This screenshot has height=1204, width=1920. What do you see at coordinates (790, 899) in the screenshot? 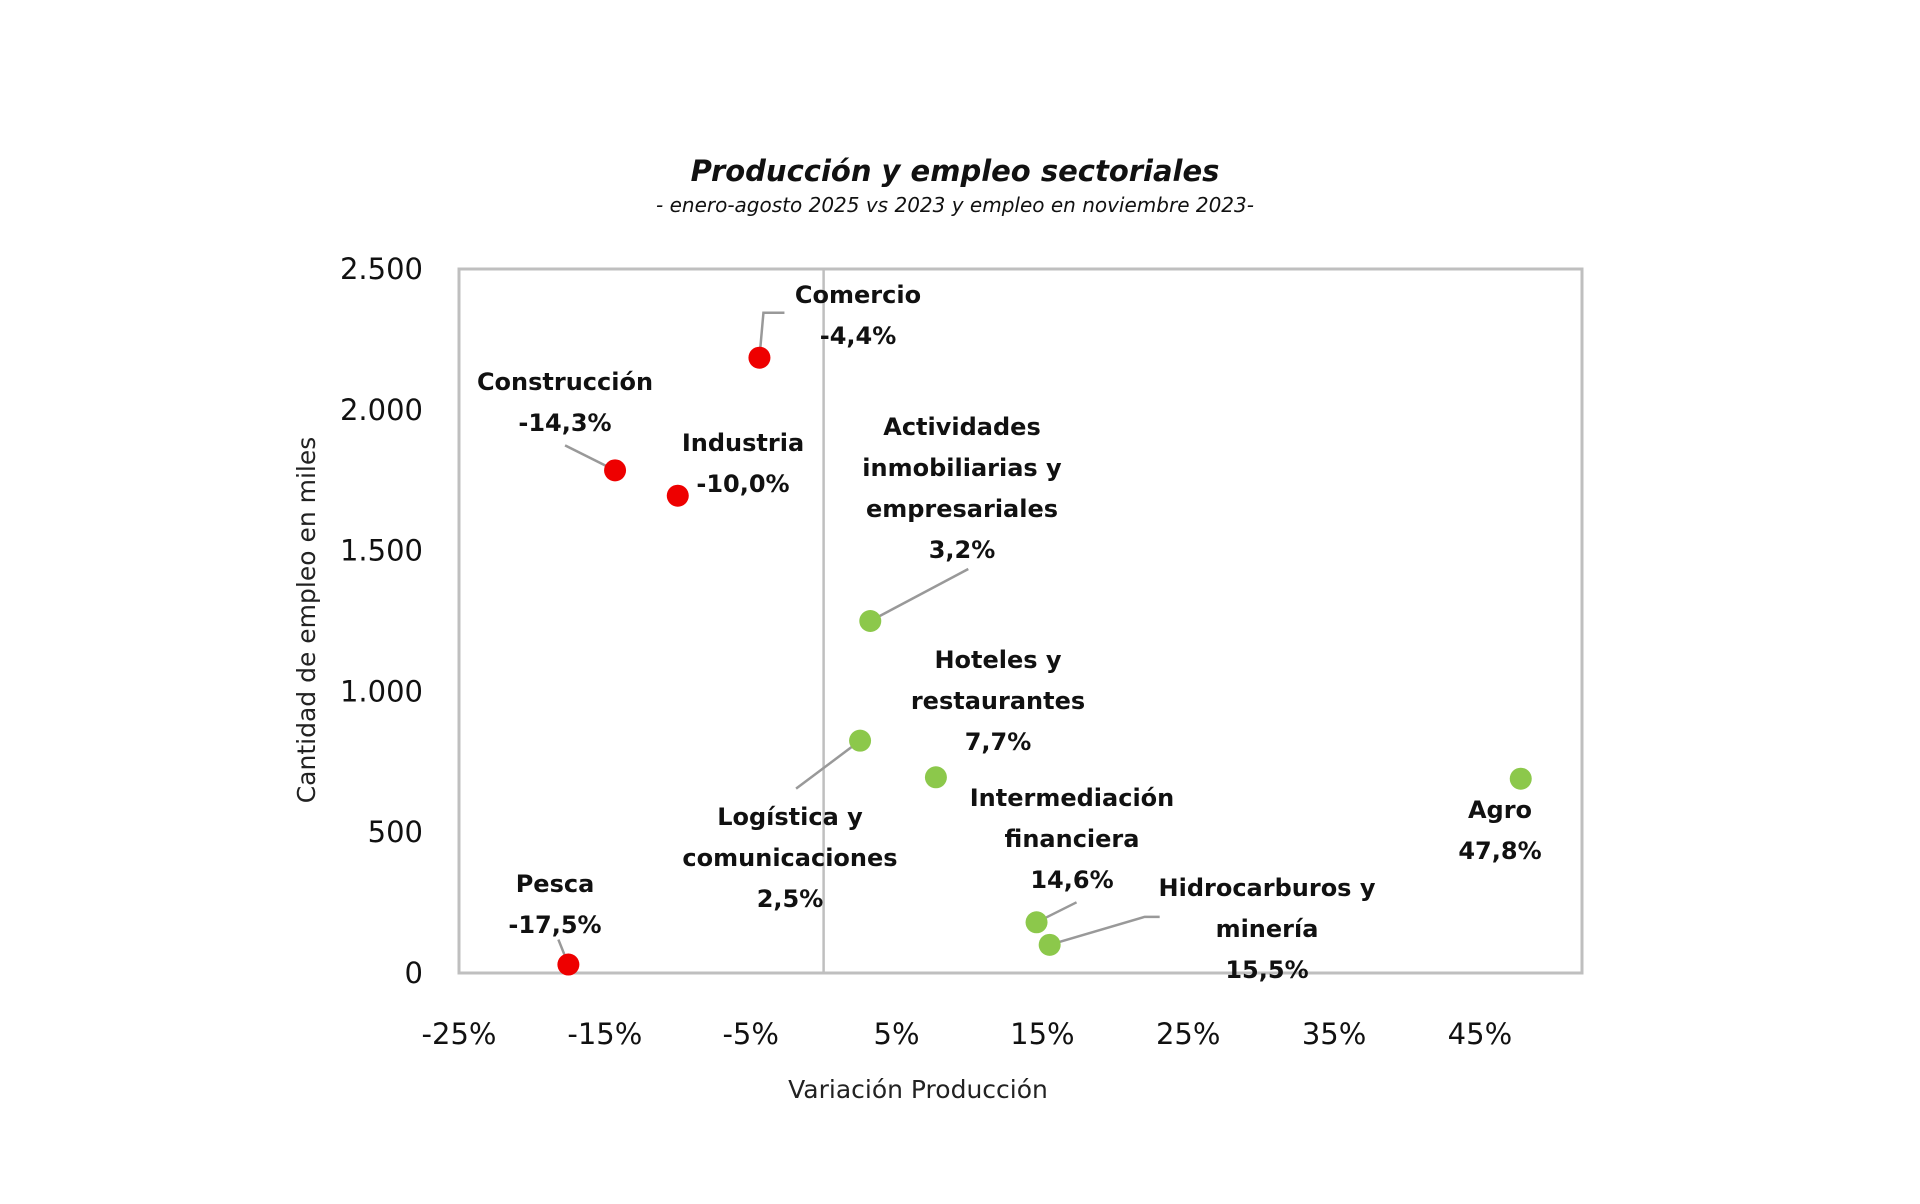
I see `data-label-logistica-y-comunicaciones: 2,5%` at bounding box center [790, 899].